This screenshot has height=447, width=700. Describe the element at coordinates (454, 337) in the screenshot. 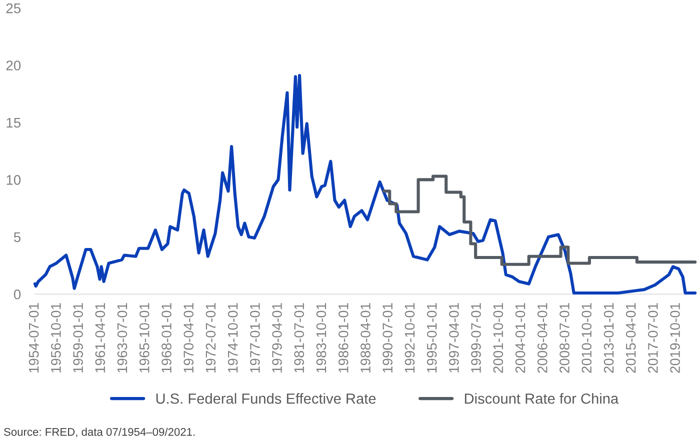

I see `x-tick-label: 1997-04-01` at that location.